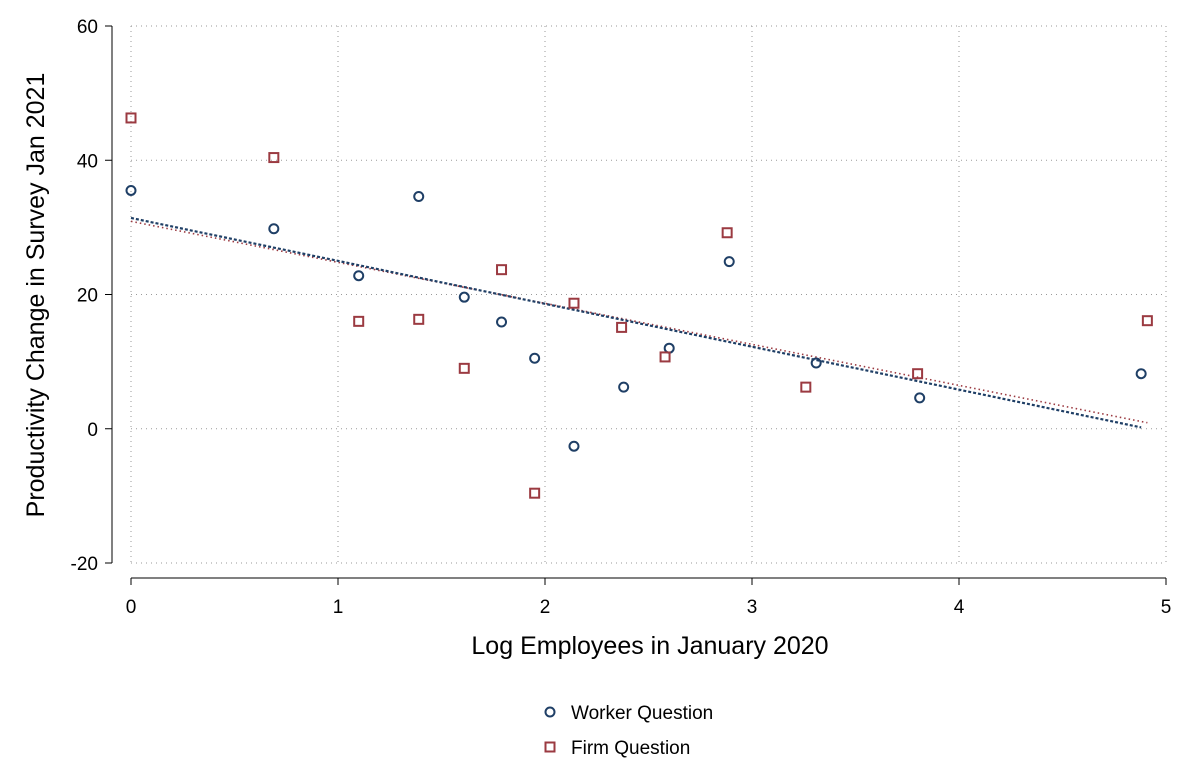 Image resolution: width=1178 pixels, height=758 pixels. What do you see at coordinates (84, 564) in the screenshot?
I see `y-tick-label: -20` at bounding box center [84, 564].